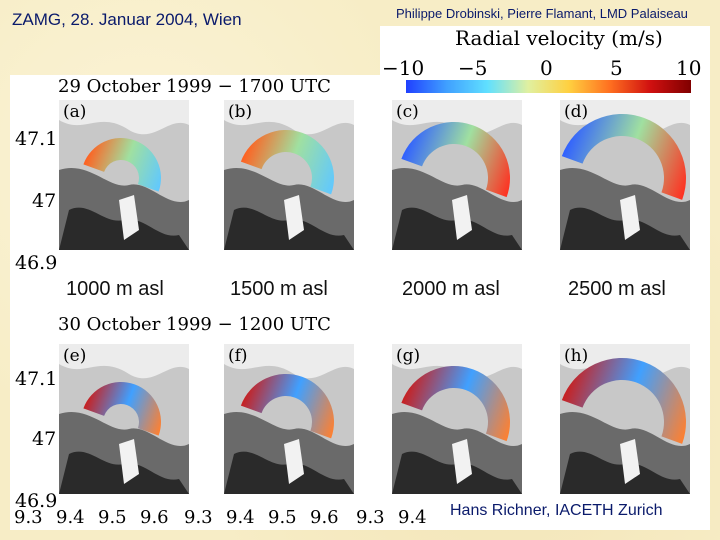  I want to click on colorbar-tick: −5, so click(473, 68).